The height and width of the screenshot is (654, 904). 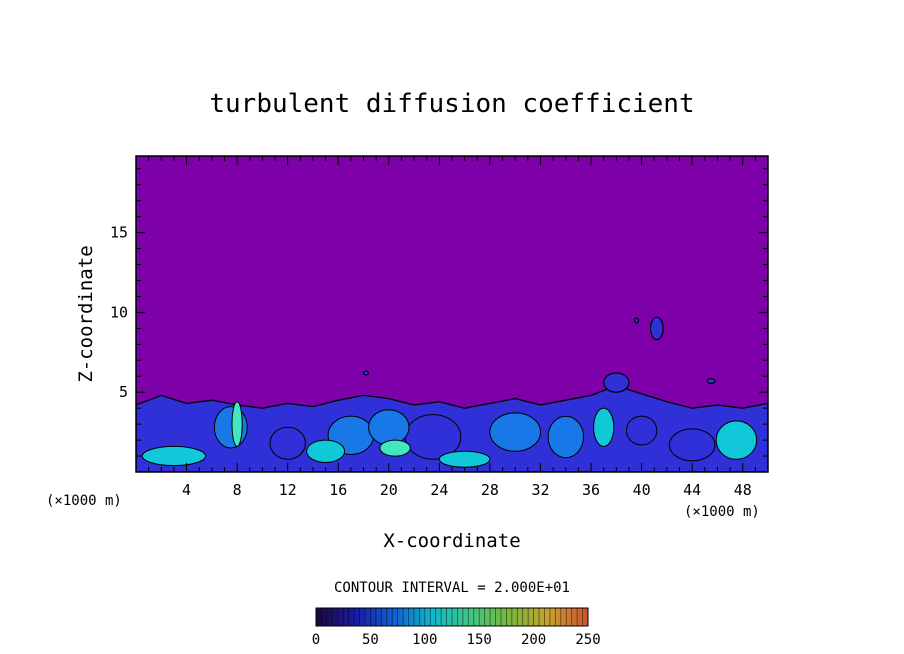 I want to click on colorbar-tick-label: 200, so click(x=533, y=640).